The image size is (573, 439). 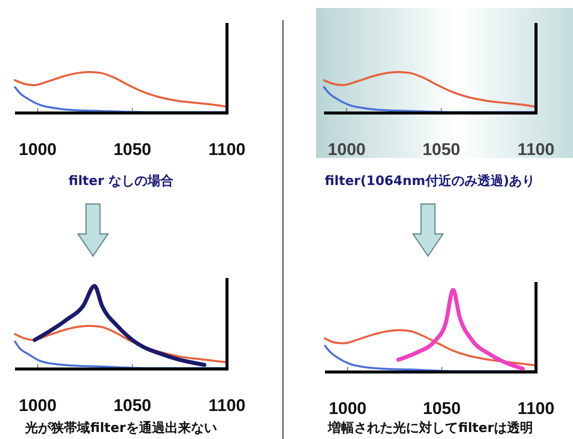 What do you see at coordinates (120, 428) in the screenshot?
I see `x-axis-title: 光が狭帯域filterを通過出来ない` at bounding box center [120, 428].